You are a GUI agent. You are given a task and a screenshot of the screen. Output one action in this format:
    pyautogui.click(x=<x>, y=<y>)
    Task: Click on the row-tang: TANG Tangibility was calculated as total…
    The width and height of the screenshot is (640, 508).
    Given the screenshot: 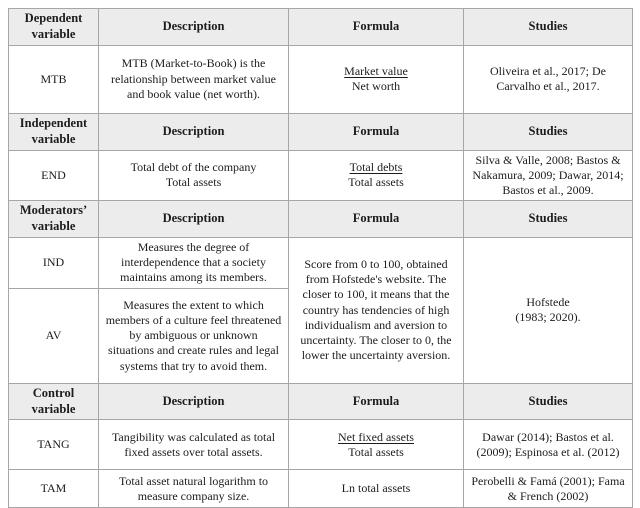 What is the action you would take?
    pyautogui.click(x=320, y=445)
    